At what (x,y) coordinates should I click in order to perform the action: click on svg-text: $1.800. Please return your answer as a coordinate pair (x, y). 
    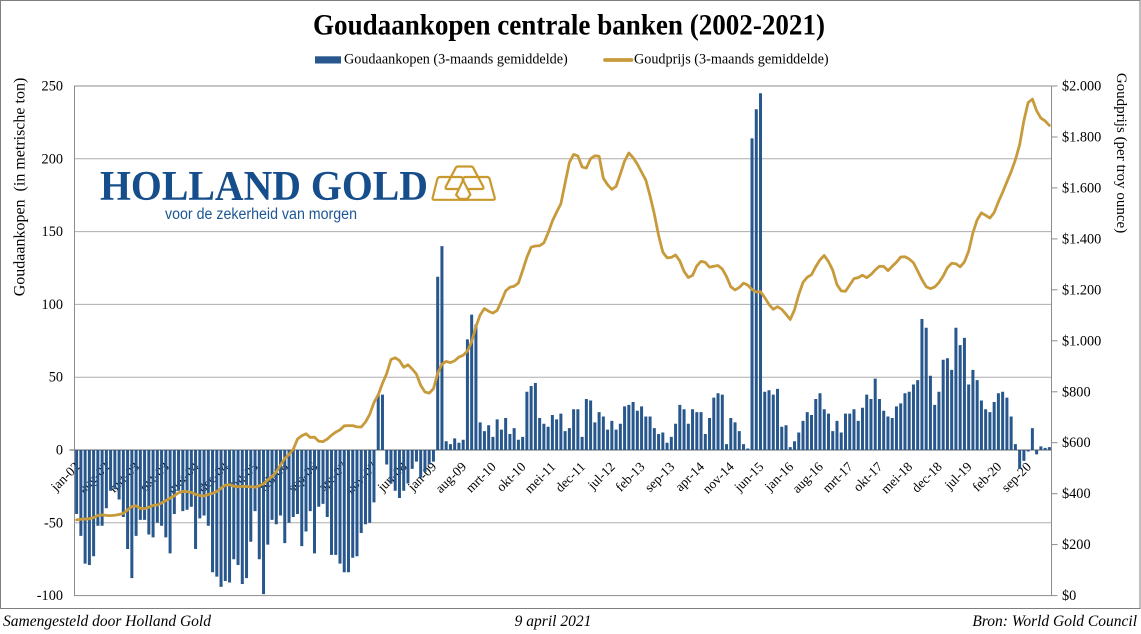
    Looking at the image, I should click on (1081, 138).